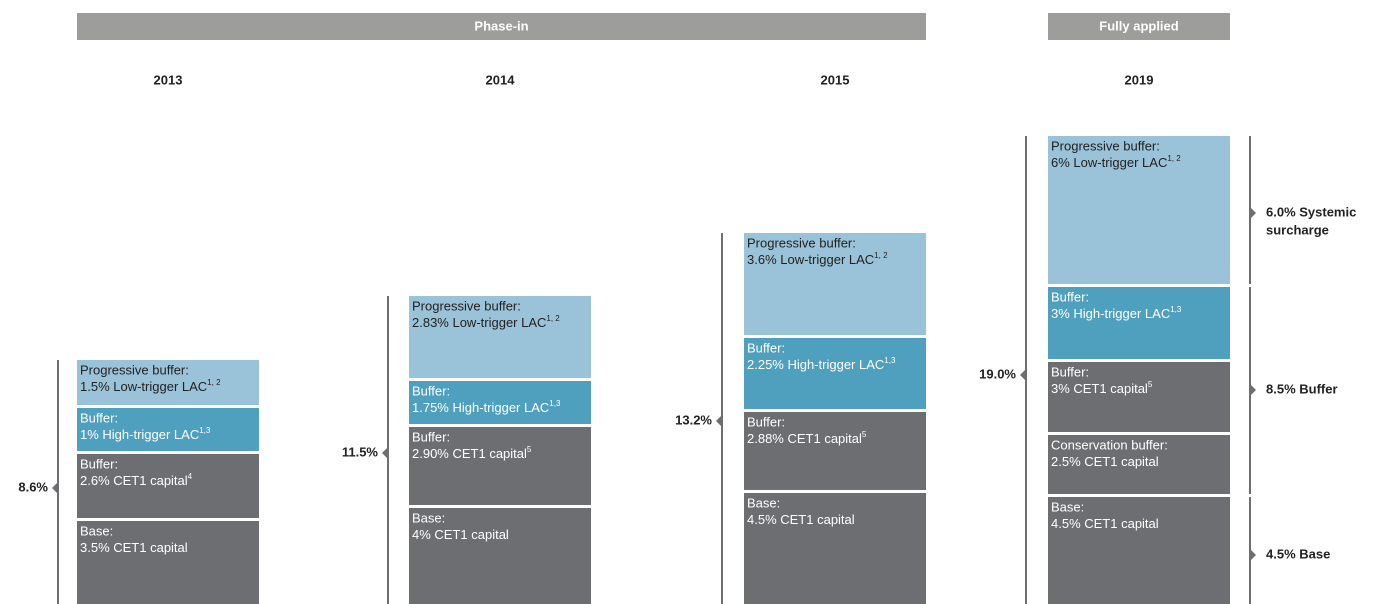 This screenshot has width=1373, height=604. I want to click on block-title: Conservation buffer:, so click(1109, 444).